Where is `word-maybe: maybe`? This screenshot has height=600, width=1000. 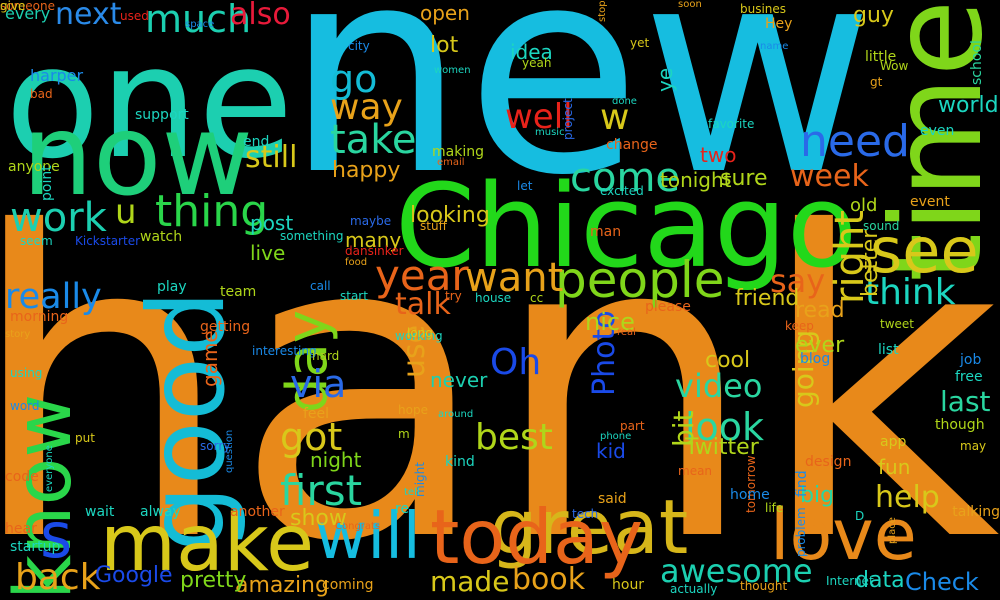 word-maybe: maybe is located at coordinates (371, 221).